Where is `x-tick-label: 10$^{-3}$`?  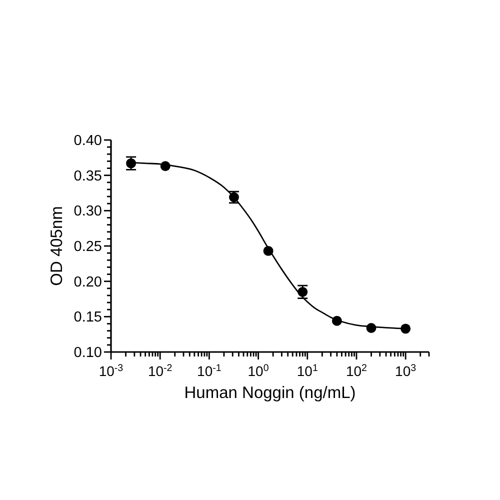
x-tick-label: 10$^{-3}$ is located at coordinates (111, 370).